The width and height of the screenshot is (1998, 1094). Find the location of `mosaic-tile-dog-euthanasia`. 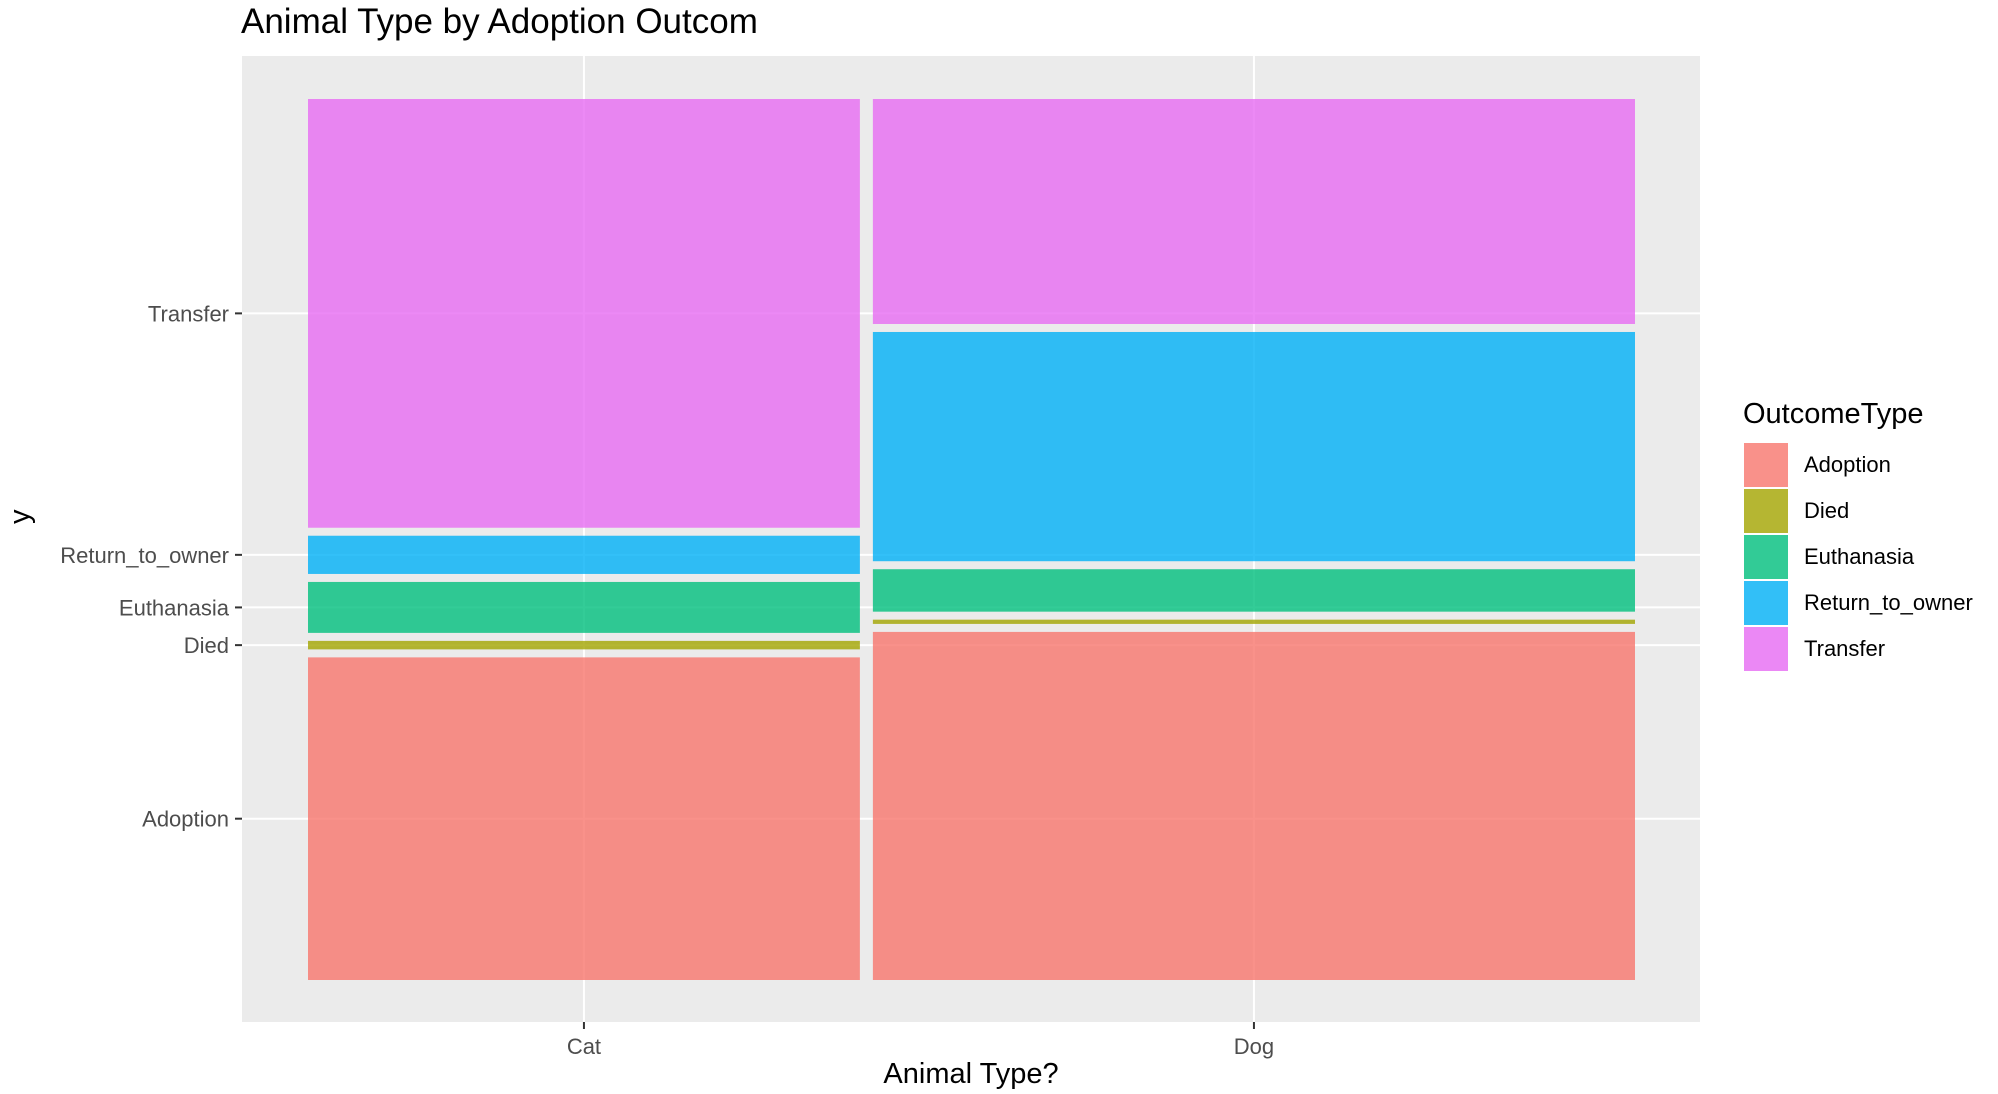

mosaic-tile-dog-euthanasia is located at coordinates (1253, 590).